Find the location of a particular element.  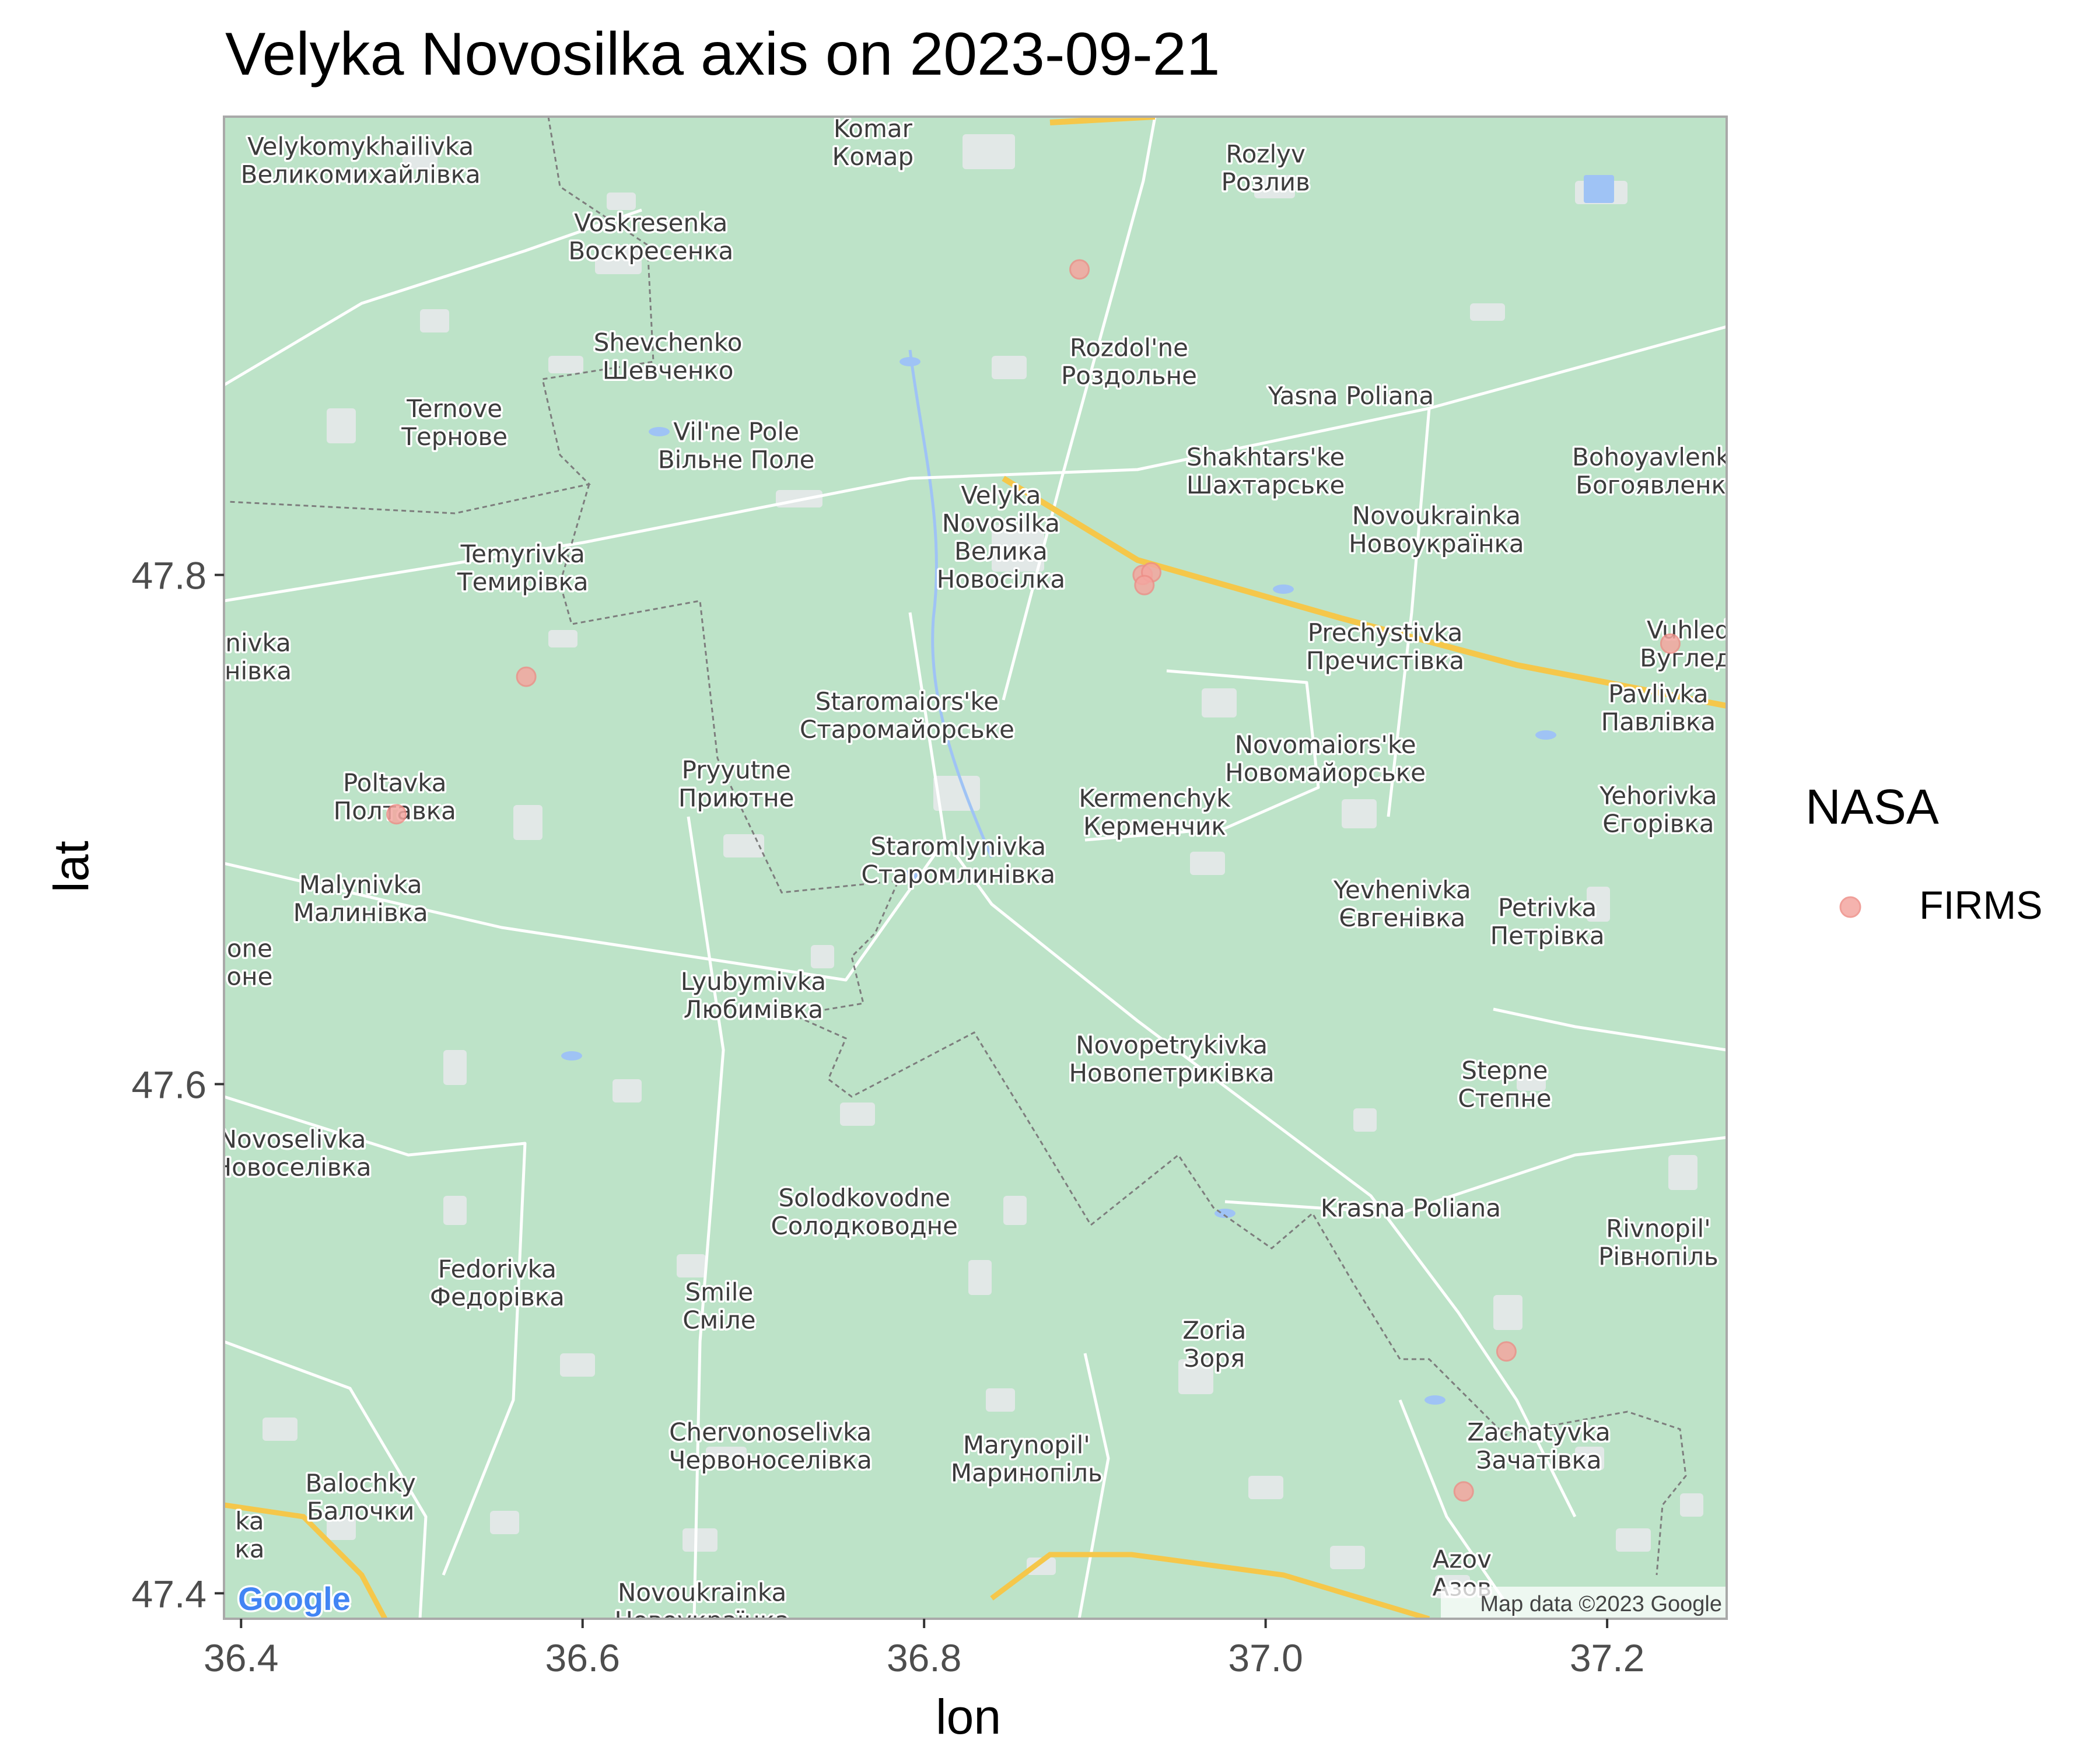

chart-title: Velyka Novosilka axis on 2023-09-21 is located at coordinates (722, 54).